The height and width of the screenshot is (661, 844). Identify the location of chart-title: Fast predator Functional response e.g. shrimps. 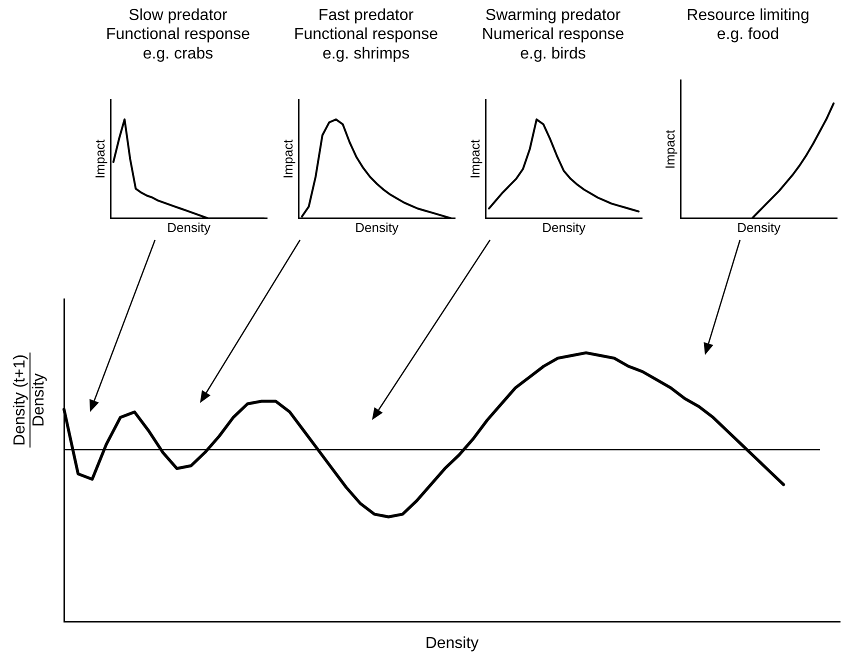
(366, 34).